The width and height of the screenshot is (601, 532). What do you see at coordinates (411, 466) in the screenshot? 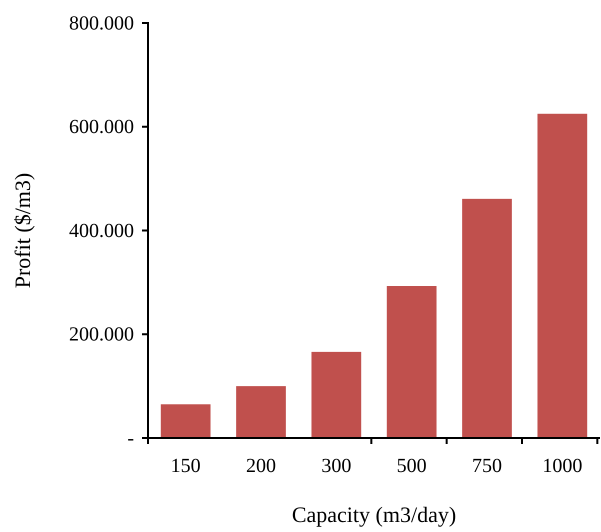
I see `x-tick-label: 500` at bounding box center [411, 466].